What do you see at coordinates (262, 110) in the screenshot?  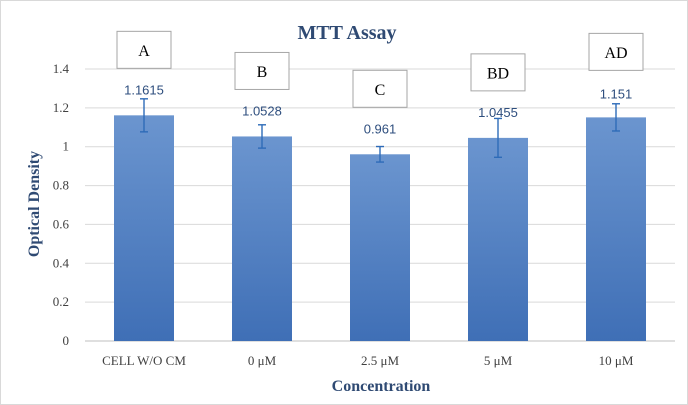 I see `data-label-2: 1.0528` at bounding box center [262, 110].